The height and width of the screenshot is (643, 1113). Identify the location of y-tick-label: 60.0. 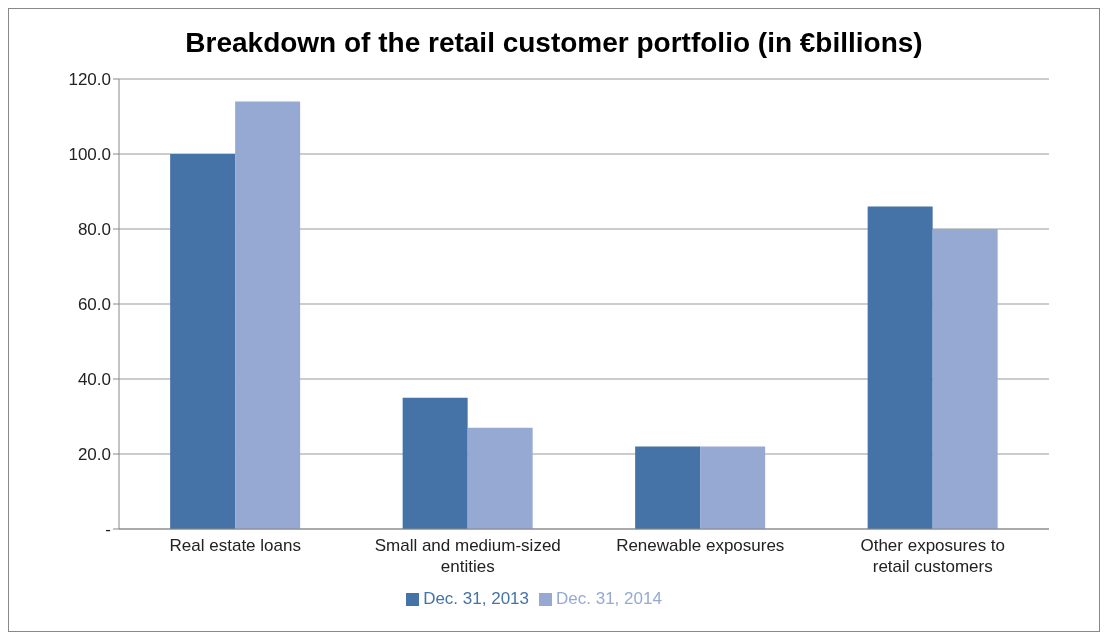
(94, 305).